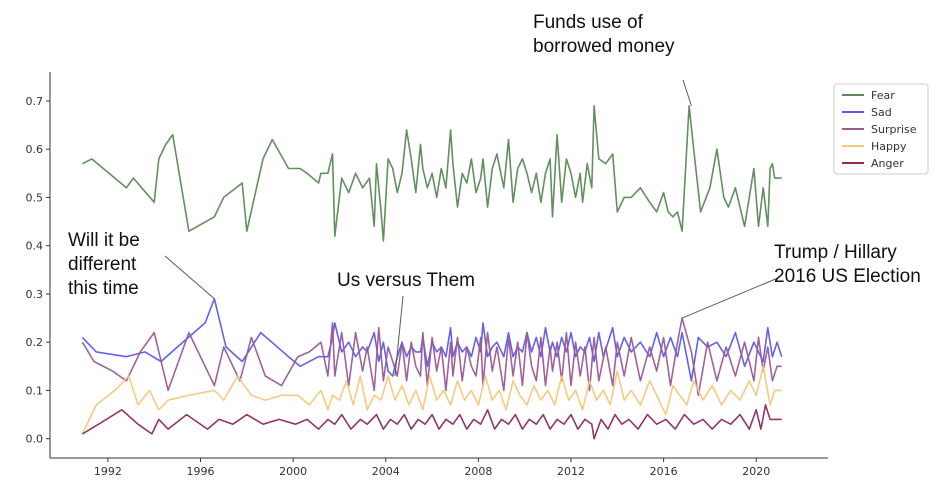 This screenshot has height=493, width=951. I want to click on legend: Fear Sad Surprise Happy Anger, so click(881, 129).